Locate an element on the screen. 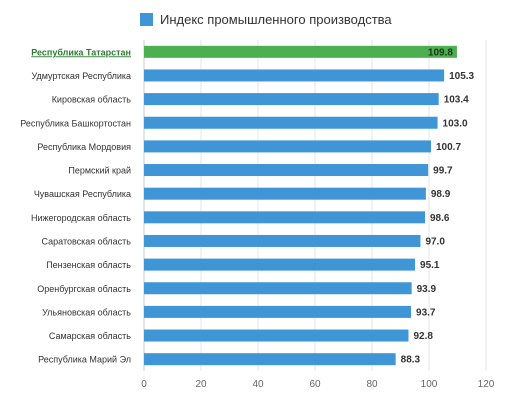 This screenshot has height=412, width=522. data-label: 92.8 is located at coordinates (423, 336).